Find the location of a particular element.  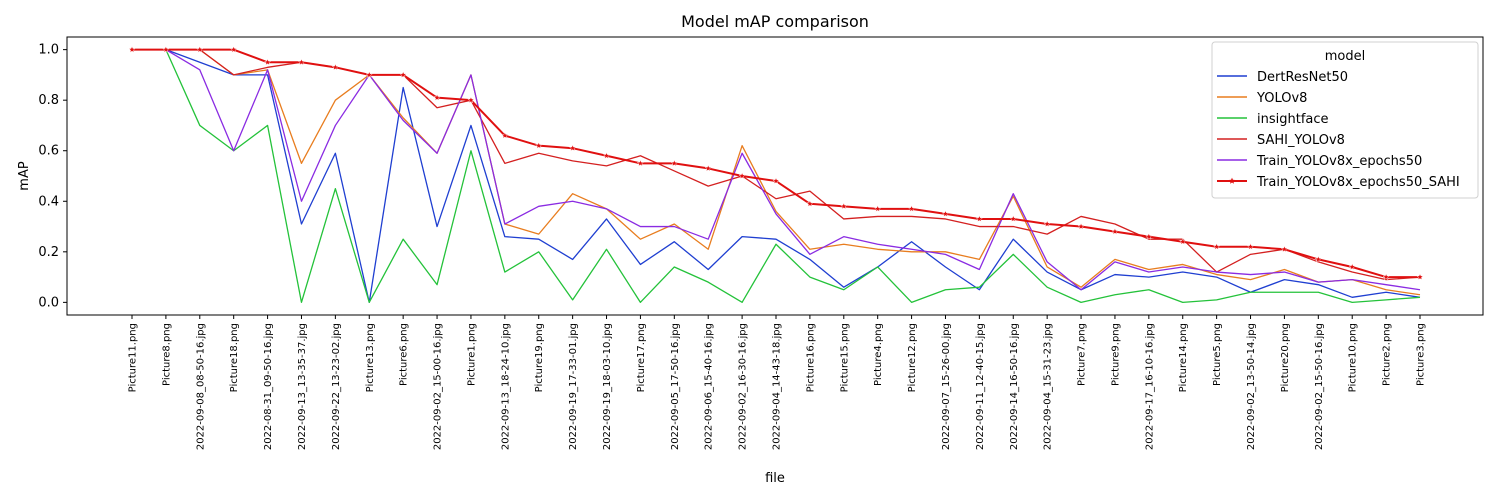

x-tick-label: 2022-09-14_16-50-16.jpg is located at coordinates (1014, 386).